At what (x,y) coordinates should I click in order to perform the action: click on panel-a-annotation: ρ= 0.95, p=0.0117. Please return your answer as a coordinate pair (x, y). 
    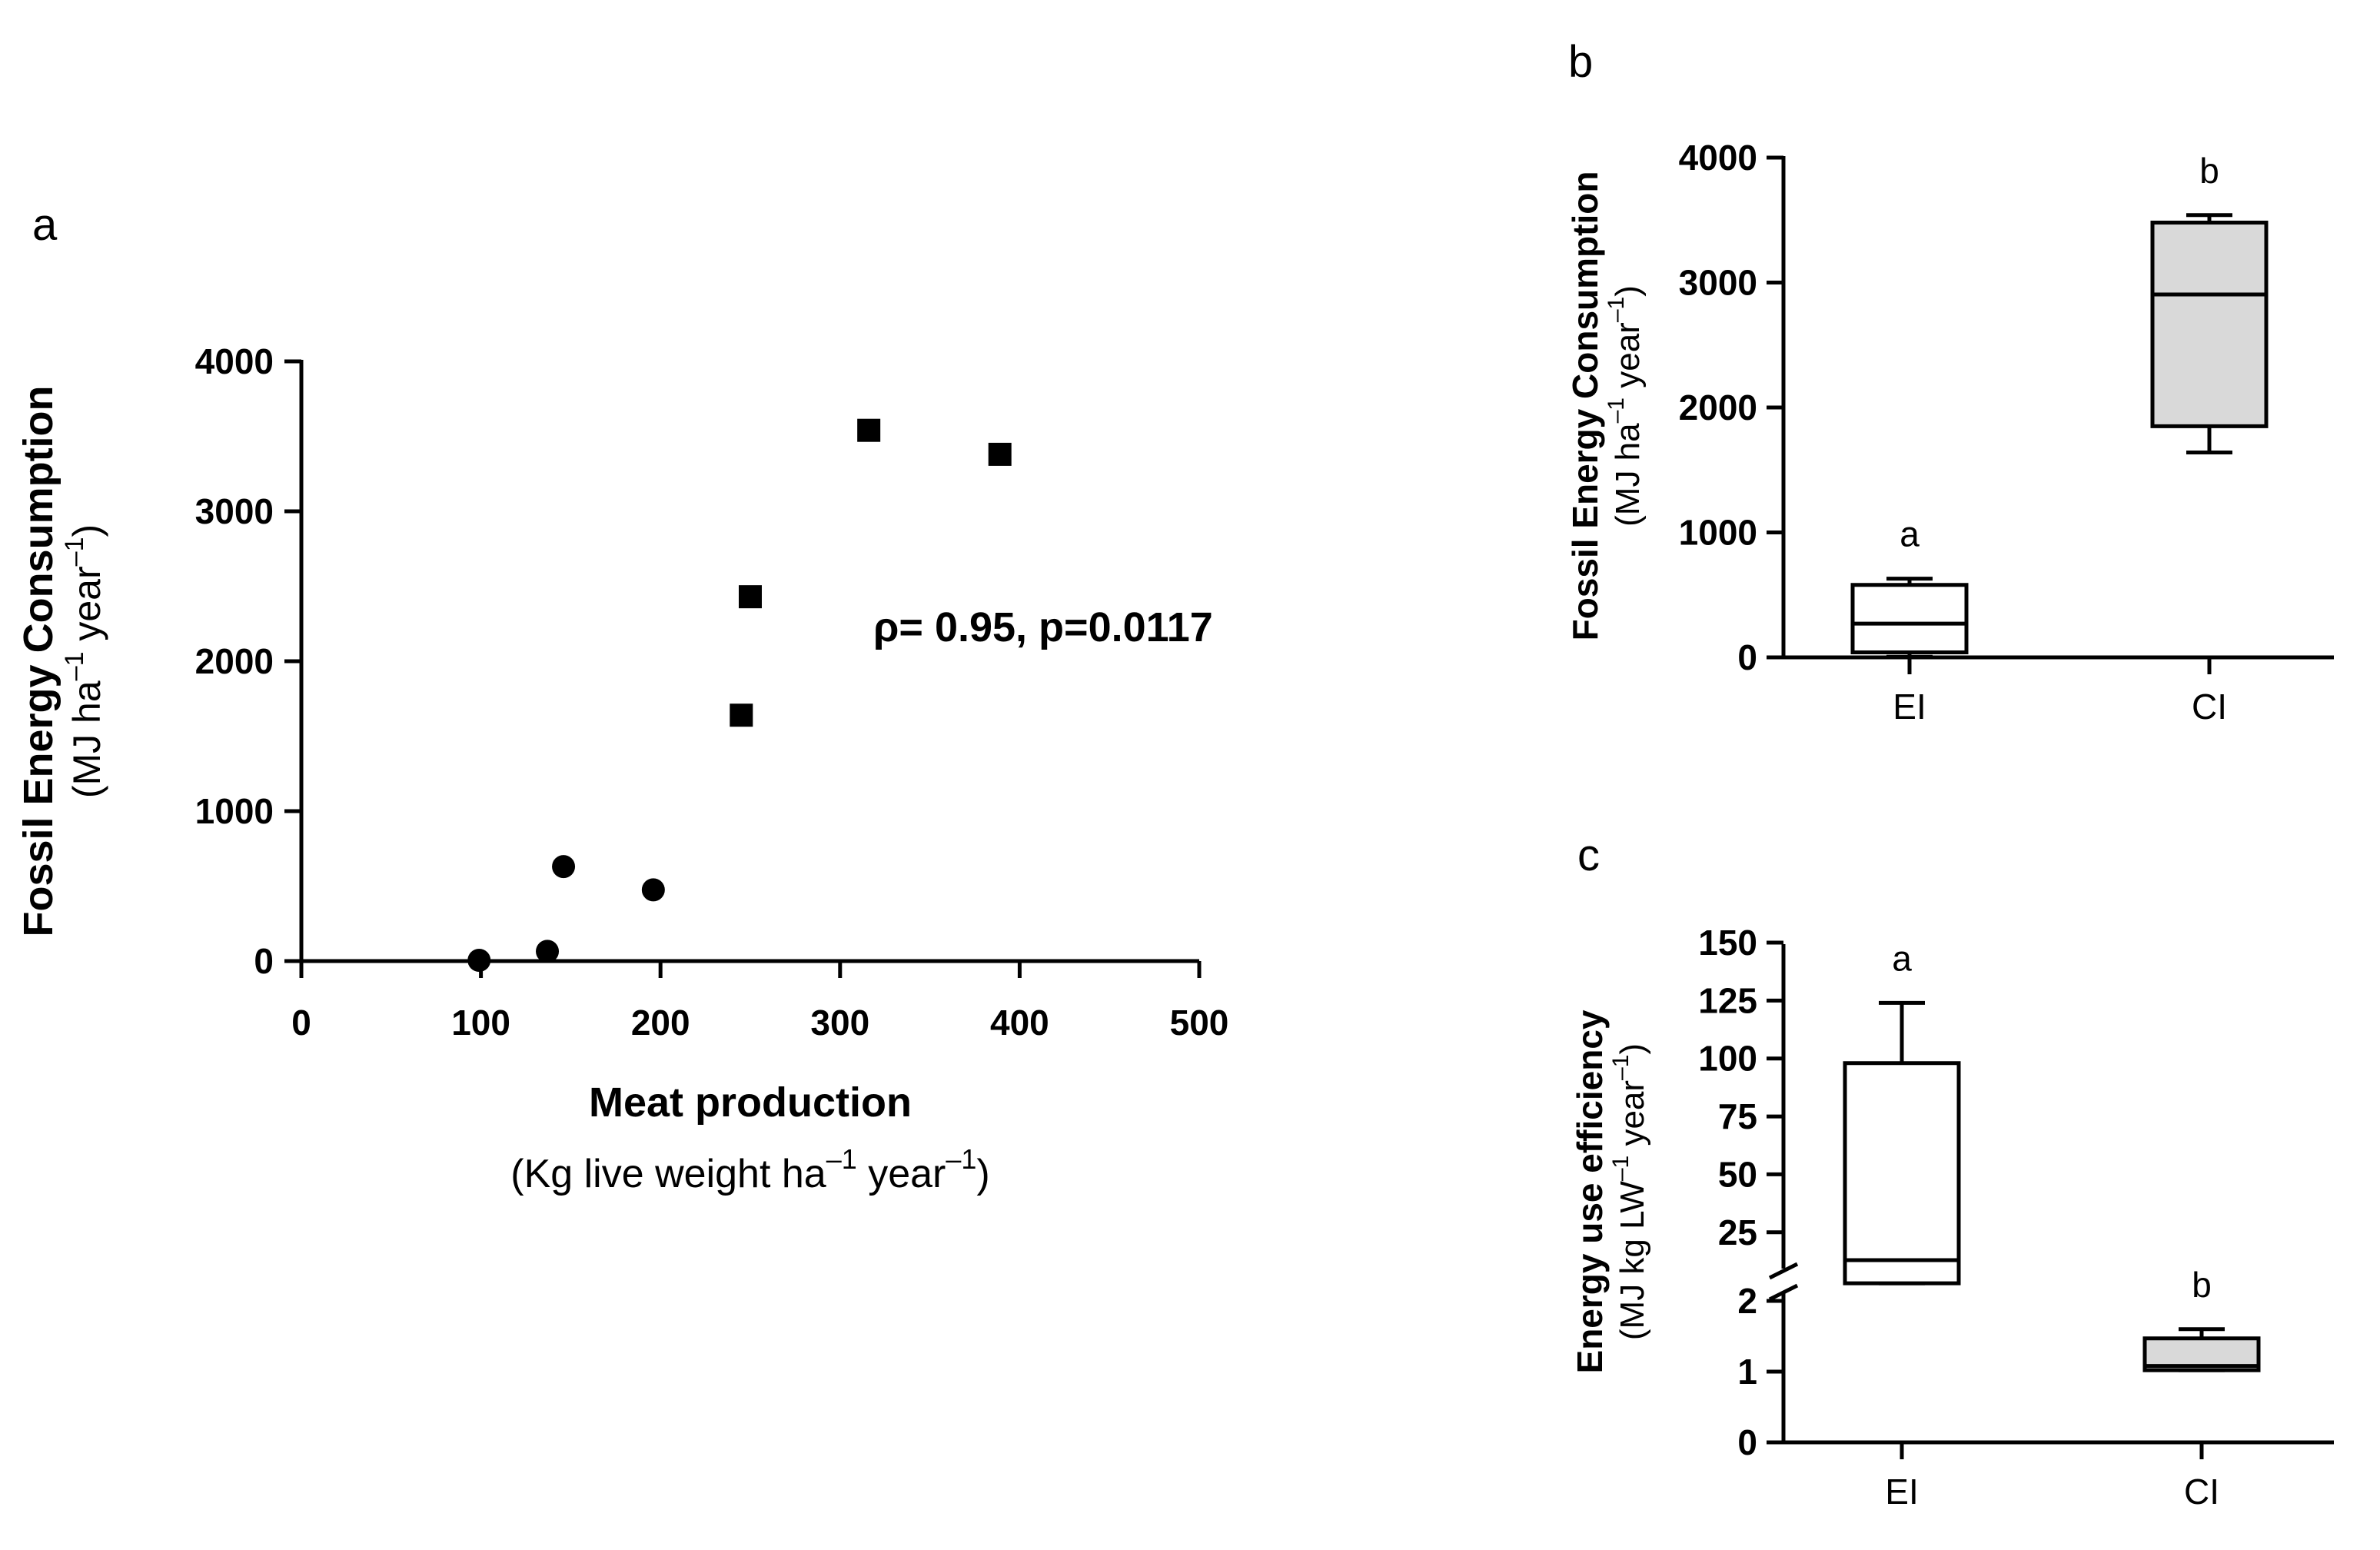
    Looking at the image, I should click on (1043, 627).